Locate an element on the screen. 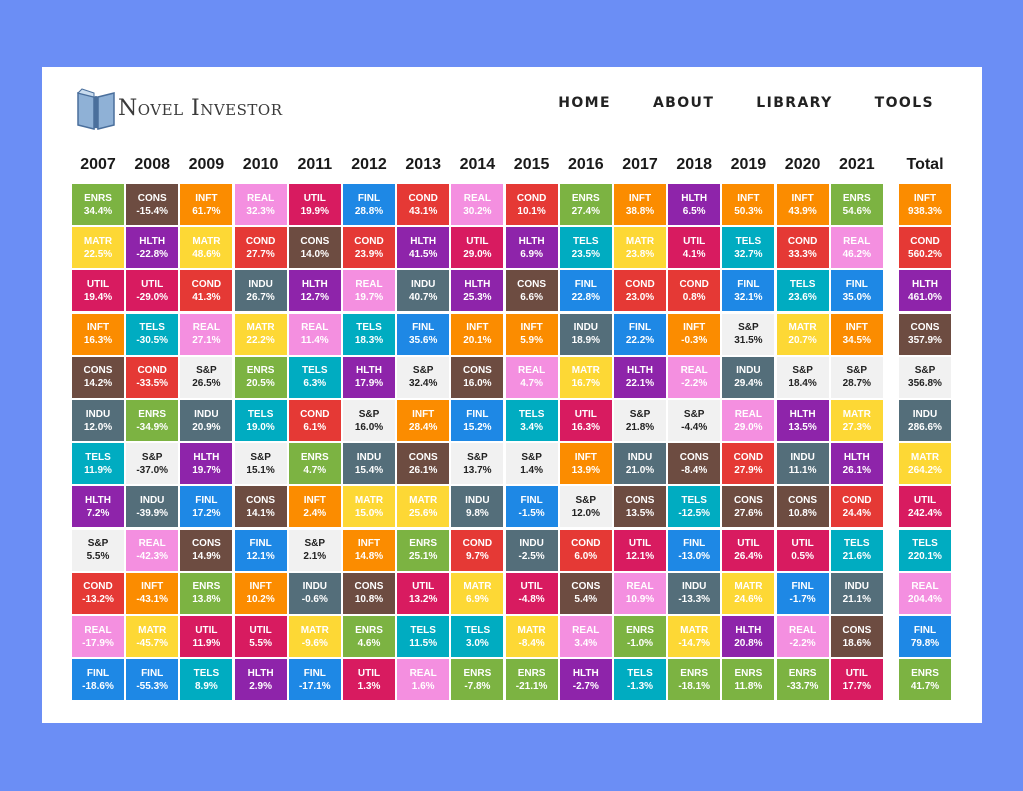 Image resolution: width=1023 pixels, height=791 pixels. return-value: 26.1% is located at coordinates (423, 470).